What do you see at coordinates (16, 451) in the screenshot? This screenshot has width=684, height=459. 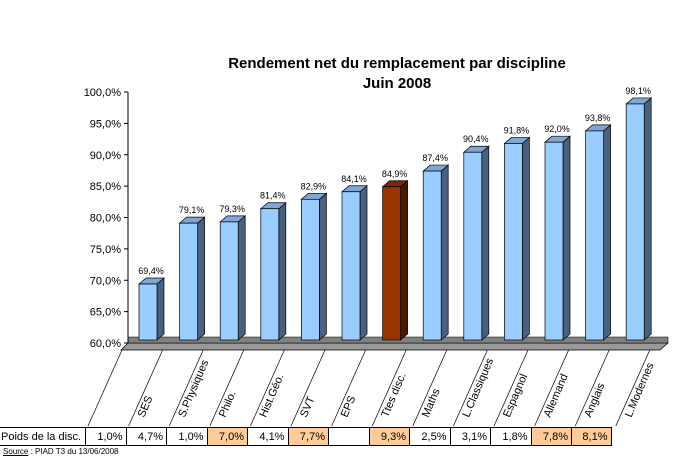 I see `source-label: Source` at bounding box center [16, 451].